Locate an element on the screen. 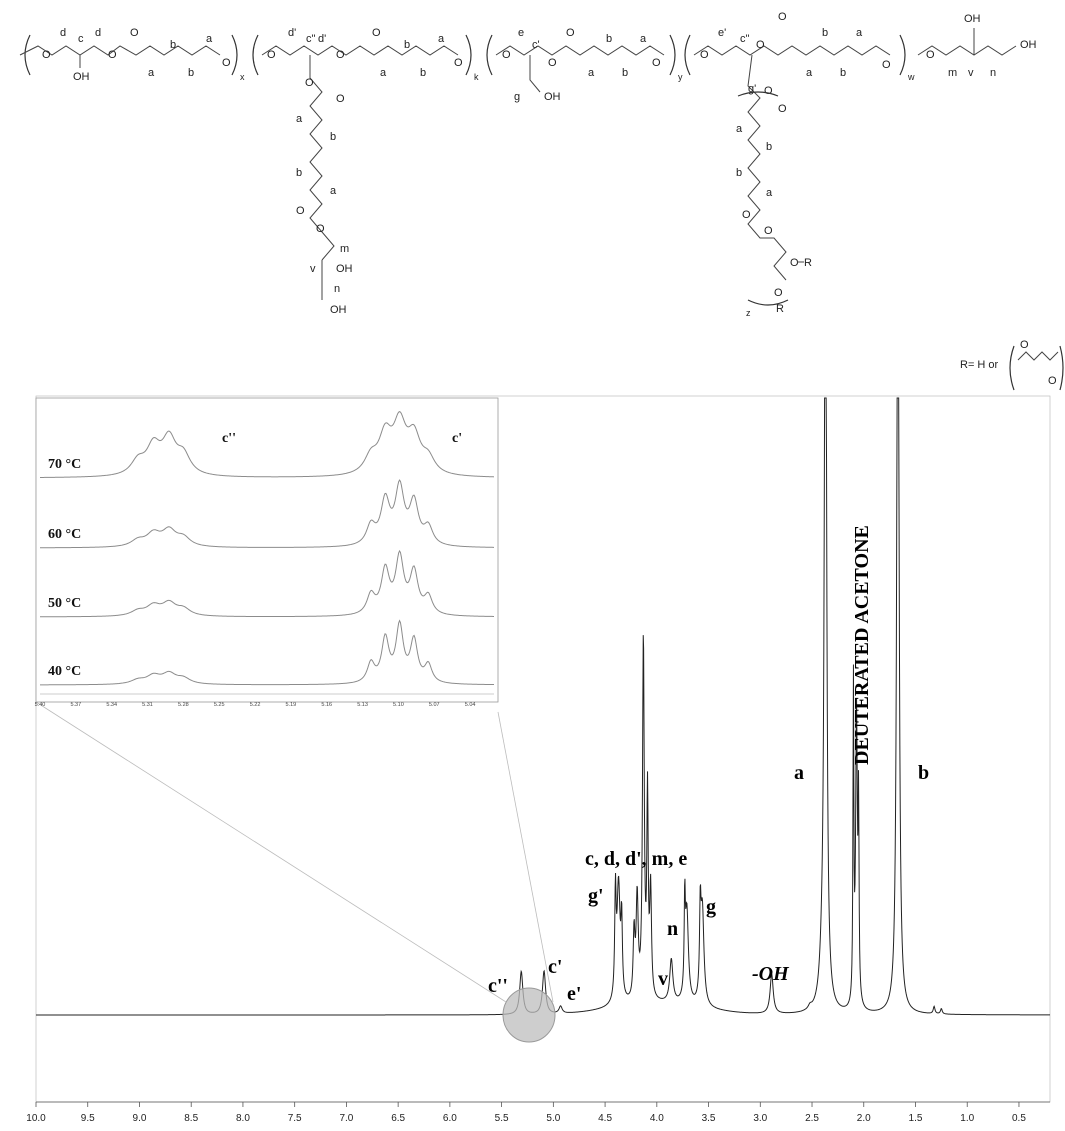  label-b-5: b is located at coordinates (609, 39).